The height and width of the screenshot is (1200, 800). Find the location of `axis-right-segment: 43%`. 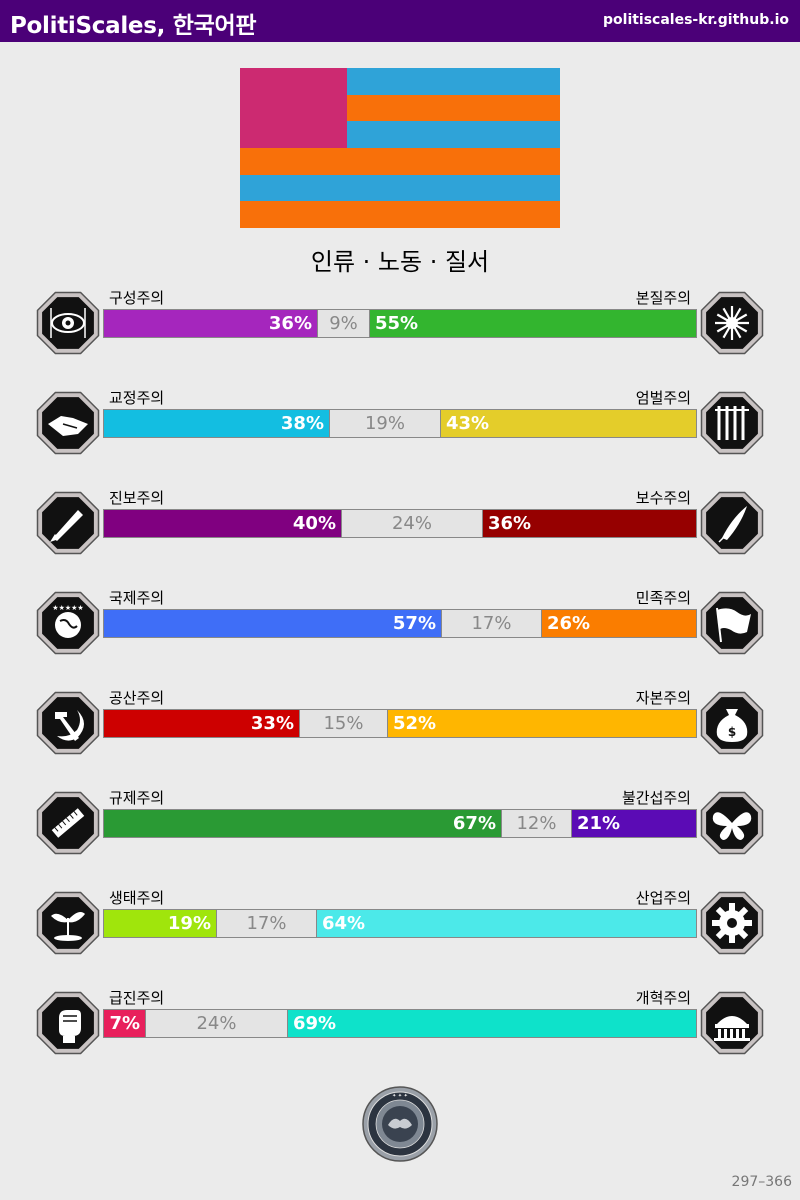

axis-right-segment: 43% is located at coordinates (568, 423).